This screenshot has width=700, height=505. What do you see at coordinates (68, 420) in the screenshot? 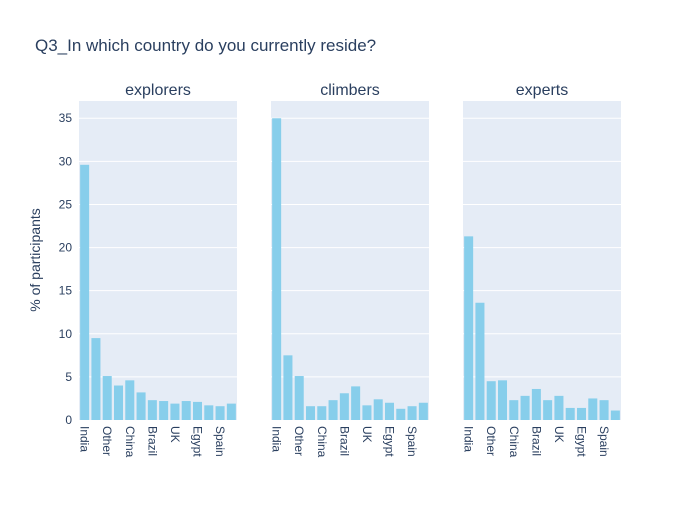
I see `y-tick-label: 0` at bounding box center [68, 420].